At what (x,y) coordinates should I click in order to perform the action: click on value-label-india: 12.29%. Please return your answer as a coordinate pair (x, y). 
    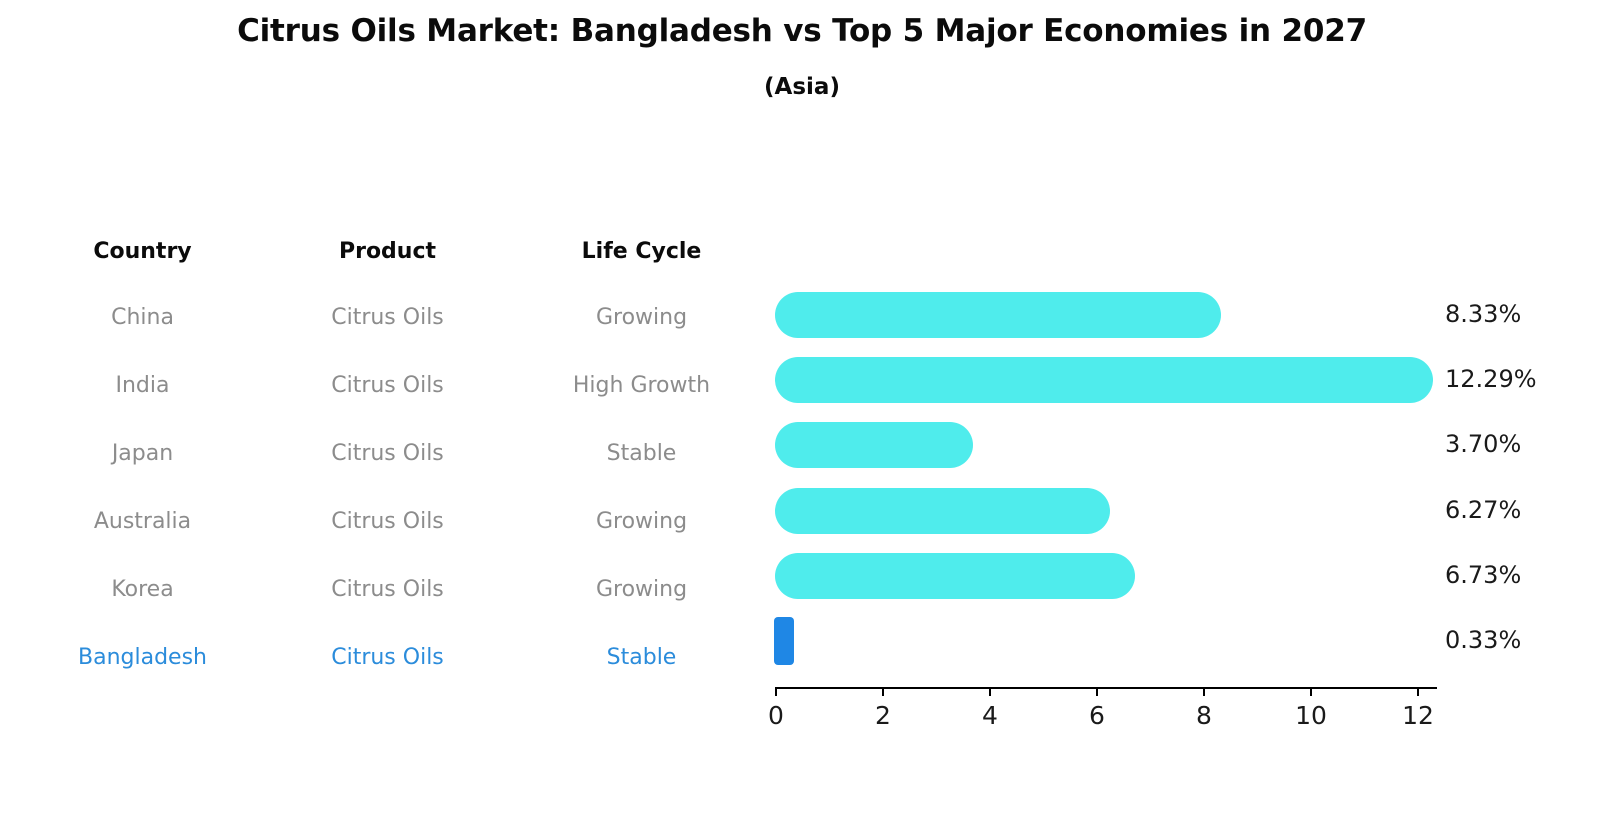
    Looking at the image, I should click on (1491, 379).